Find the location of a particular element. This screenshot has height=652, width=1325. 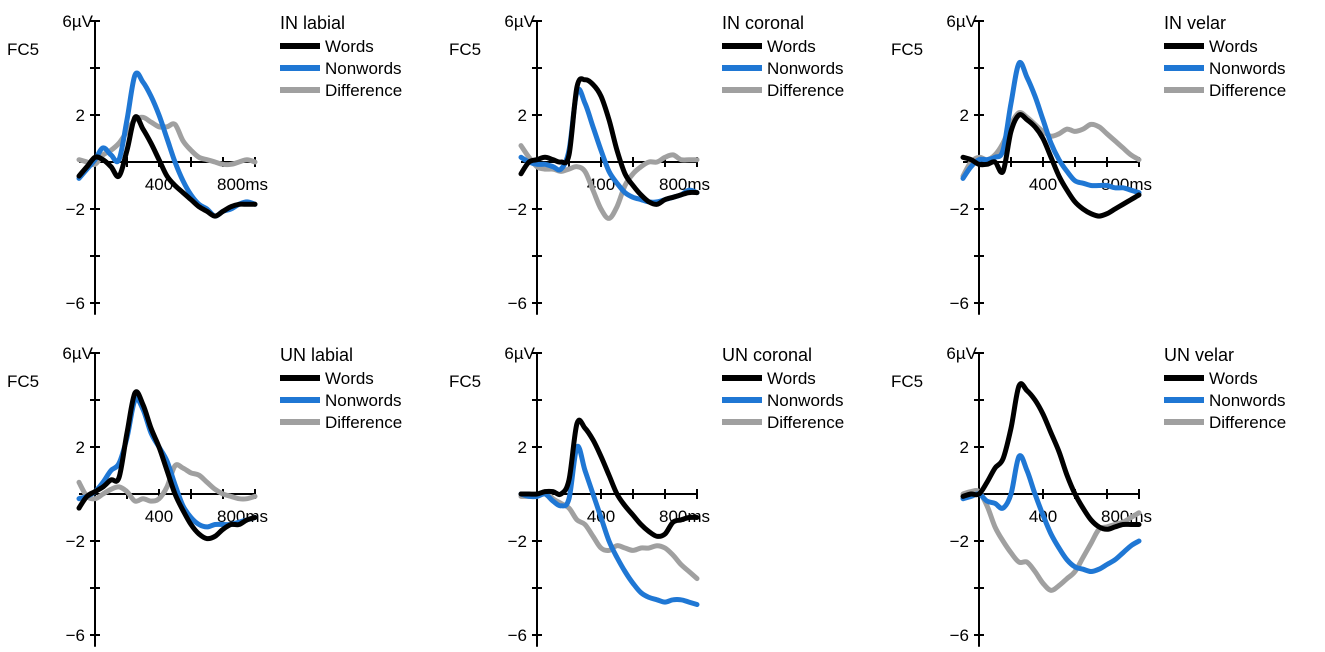

panel-title: IN coronal is located at coordinates (763, 23).